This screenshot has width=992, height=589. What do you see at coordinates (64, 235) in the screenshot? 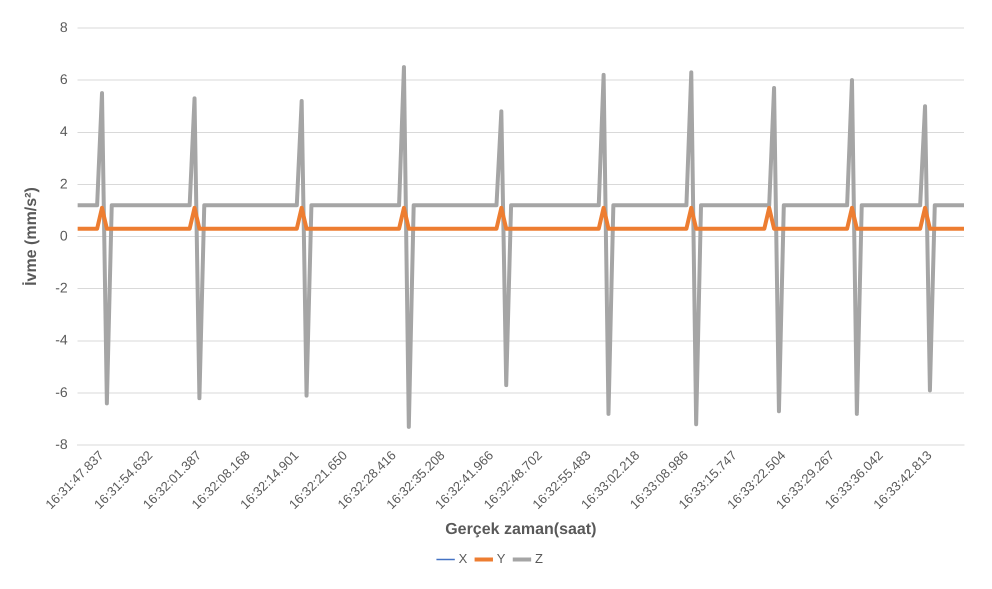
I see `y-tick-label: 0` at bounding box center [64, 235].